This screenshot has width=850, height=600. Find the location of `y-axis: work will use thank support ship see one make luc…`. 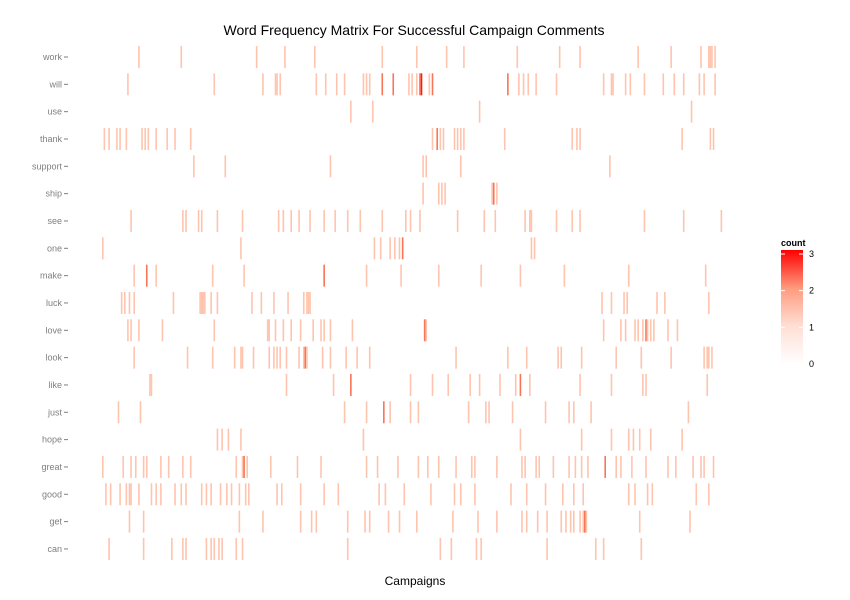

y-axis: work will use thank support ship see one make luc… is located at coordinates (50, 303).